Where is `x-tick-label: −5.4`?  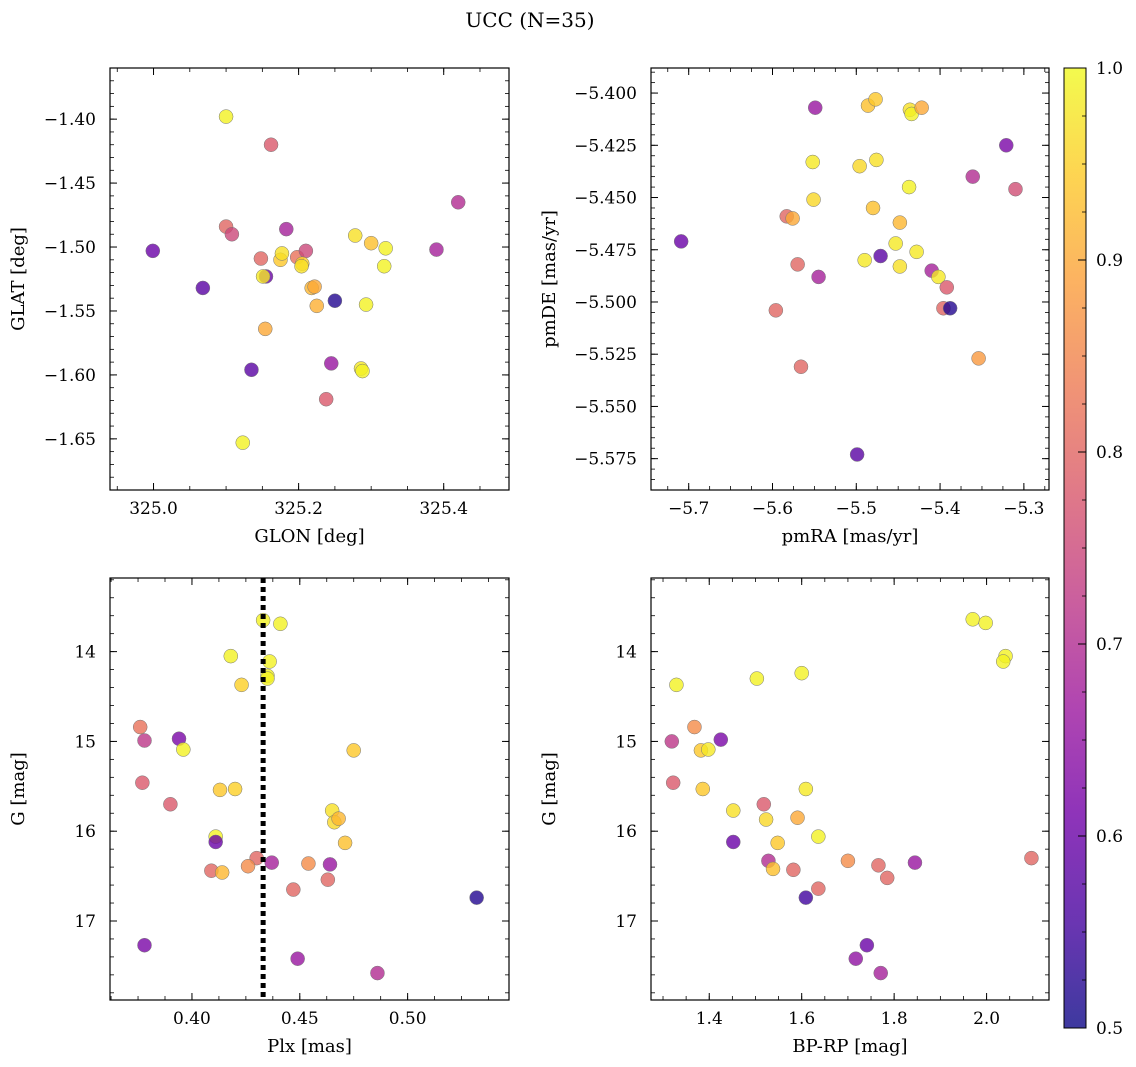 x-tick-label: −5.4 is located at coordinates (939, 509).